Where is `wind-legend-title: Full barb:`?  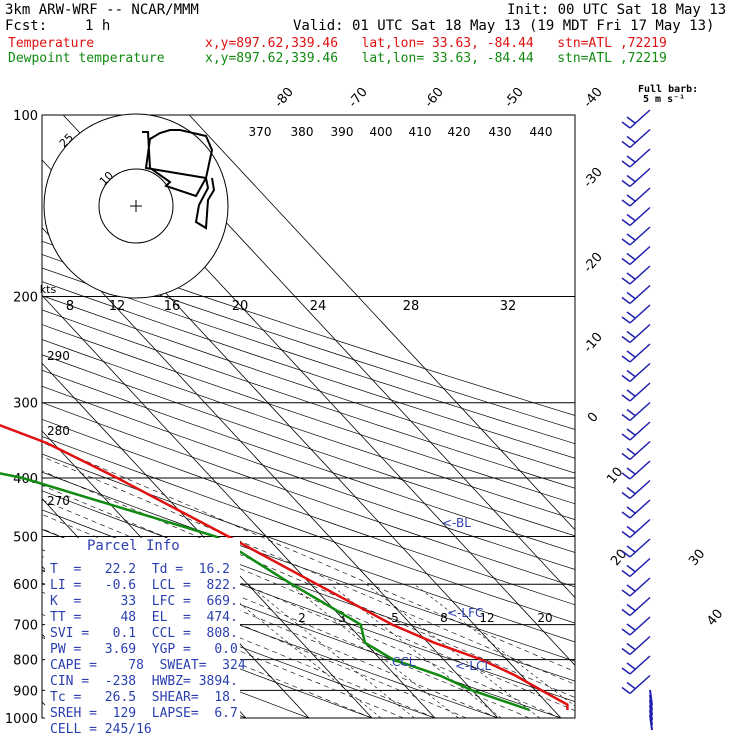 wind-legend-title: Full barb: is located at coordinates (668, 89).